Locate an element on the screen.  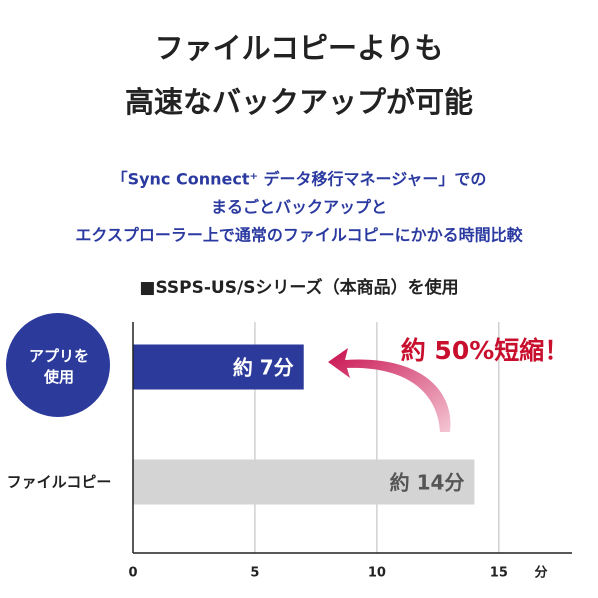
category-label: ファイルコピー is located at coordinates (59, 481).